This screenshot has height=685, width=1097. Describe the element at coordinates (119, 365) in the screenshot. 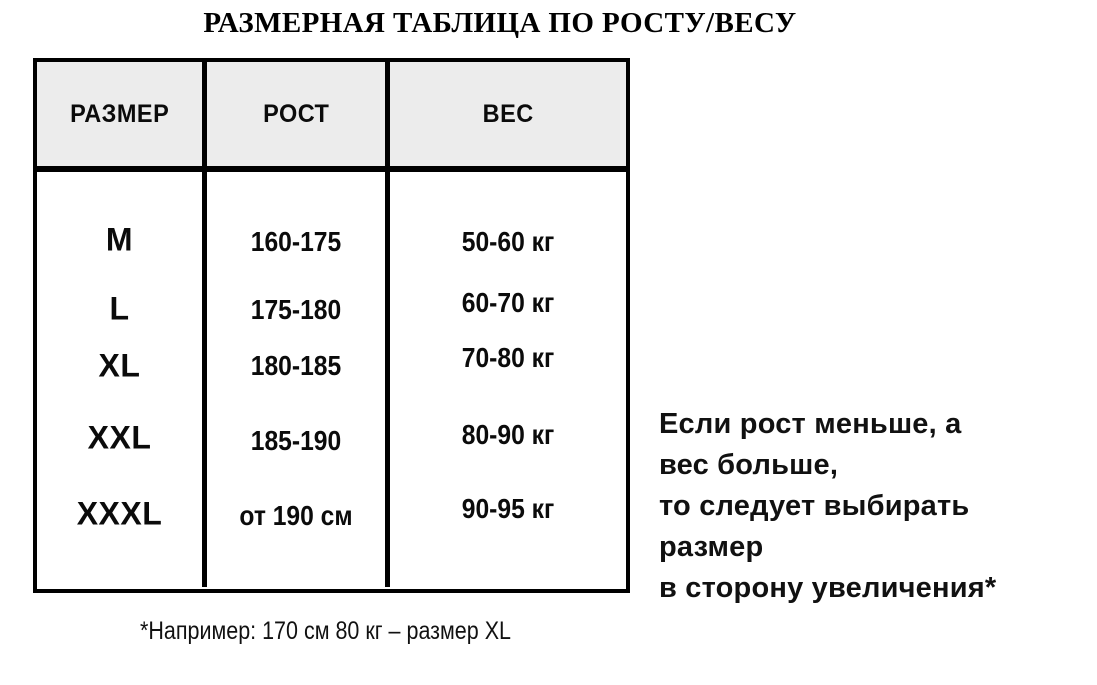

I see `cell-size-row3: XL` at that location.